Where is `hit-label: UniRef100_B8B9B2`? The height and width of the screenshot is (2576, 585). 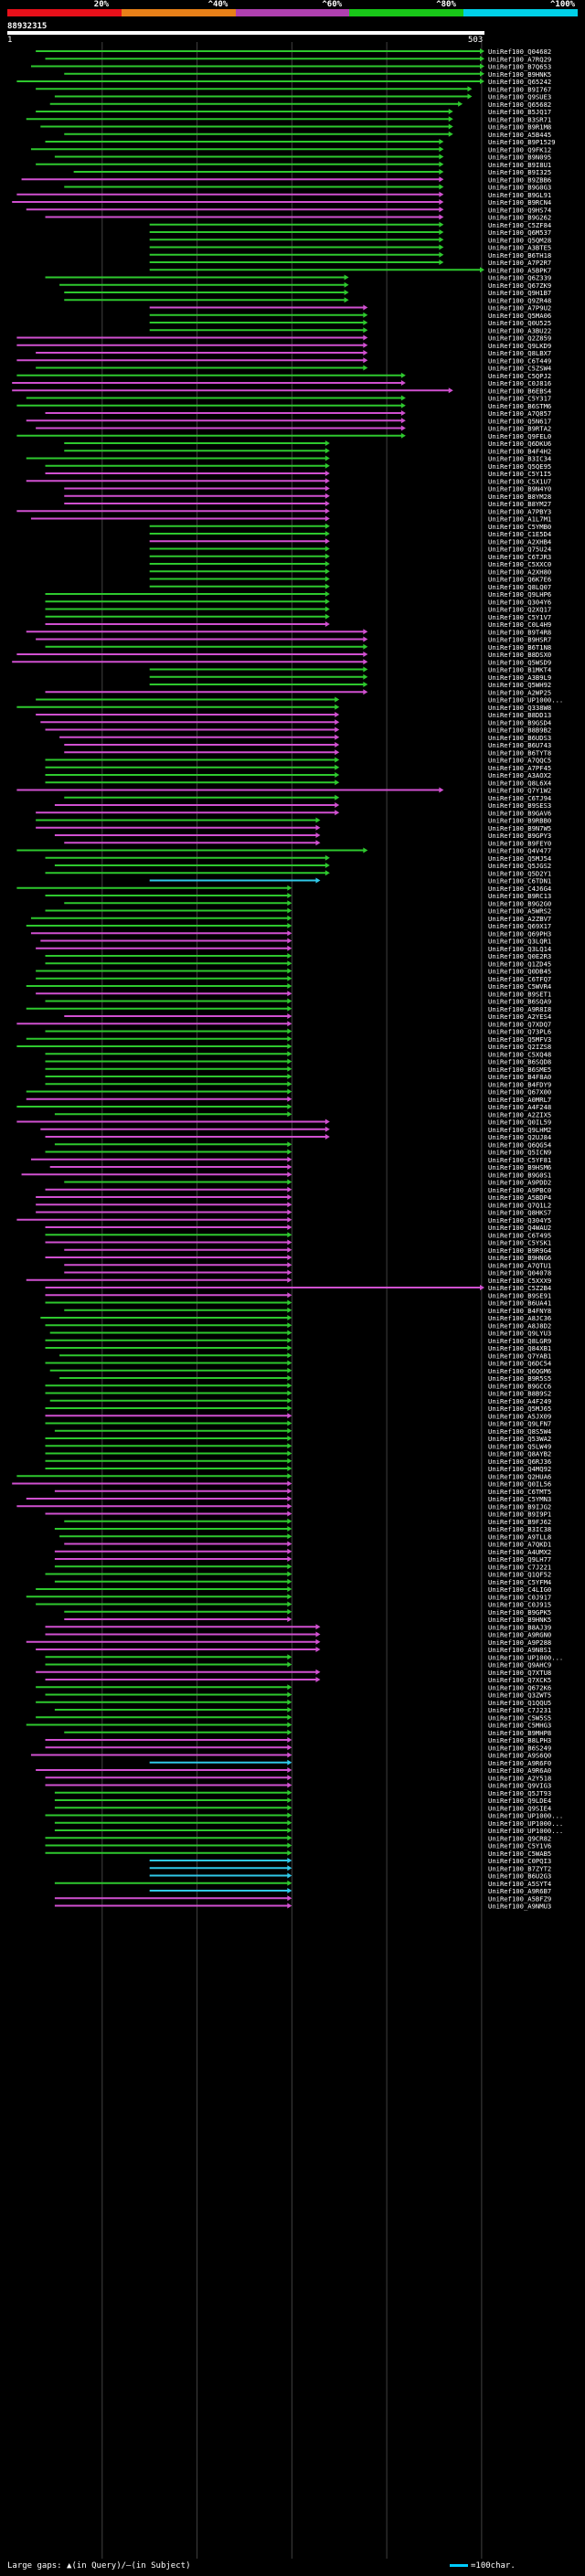 hit-label: UniRef100_B8B9B2 is located at coordinates (519, 730).